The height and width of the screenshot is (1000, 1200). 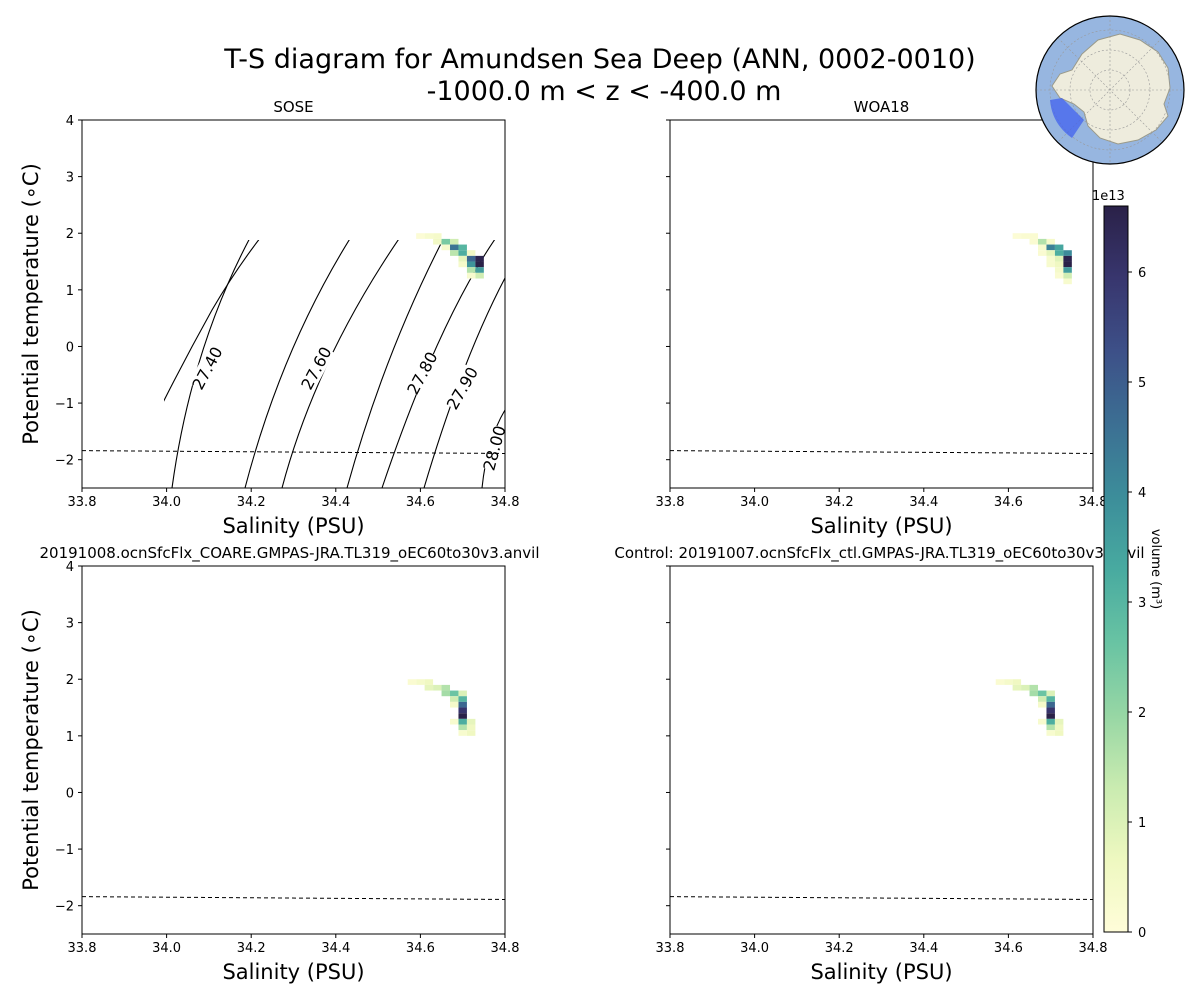 I want to click on x-tick-label: 33.8, so click(x=82, y=502).